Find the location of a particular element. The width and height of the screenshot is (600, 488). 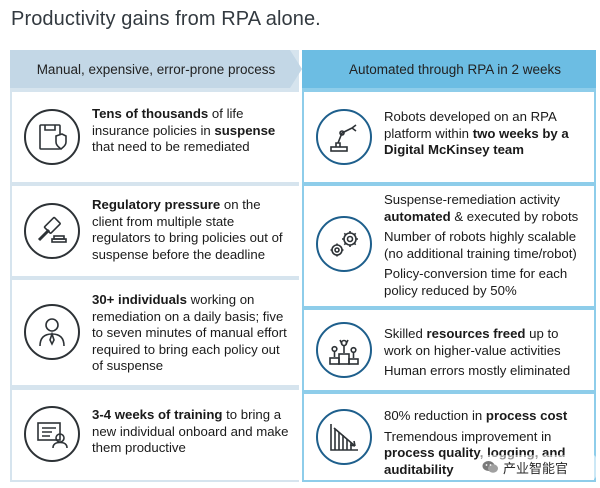

watermark-text: 产业智能官 is located at coordinates (536, 469).